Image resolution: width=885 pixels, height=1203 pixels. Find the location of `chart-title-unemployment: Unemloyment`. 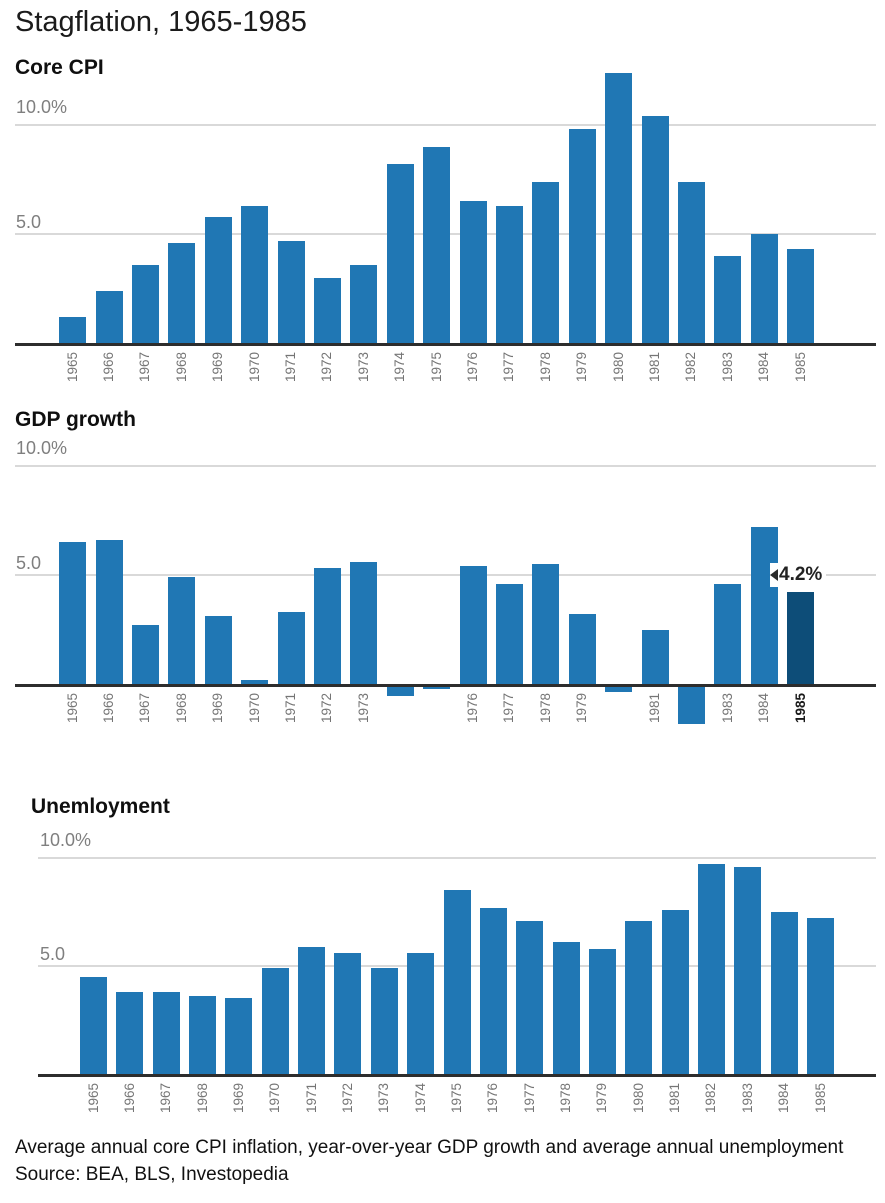

chart-title-unemployment: Unemloyment is located at coordinates (100, 806).